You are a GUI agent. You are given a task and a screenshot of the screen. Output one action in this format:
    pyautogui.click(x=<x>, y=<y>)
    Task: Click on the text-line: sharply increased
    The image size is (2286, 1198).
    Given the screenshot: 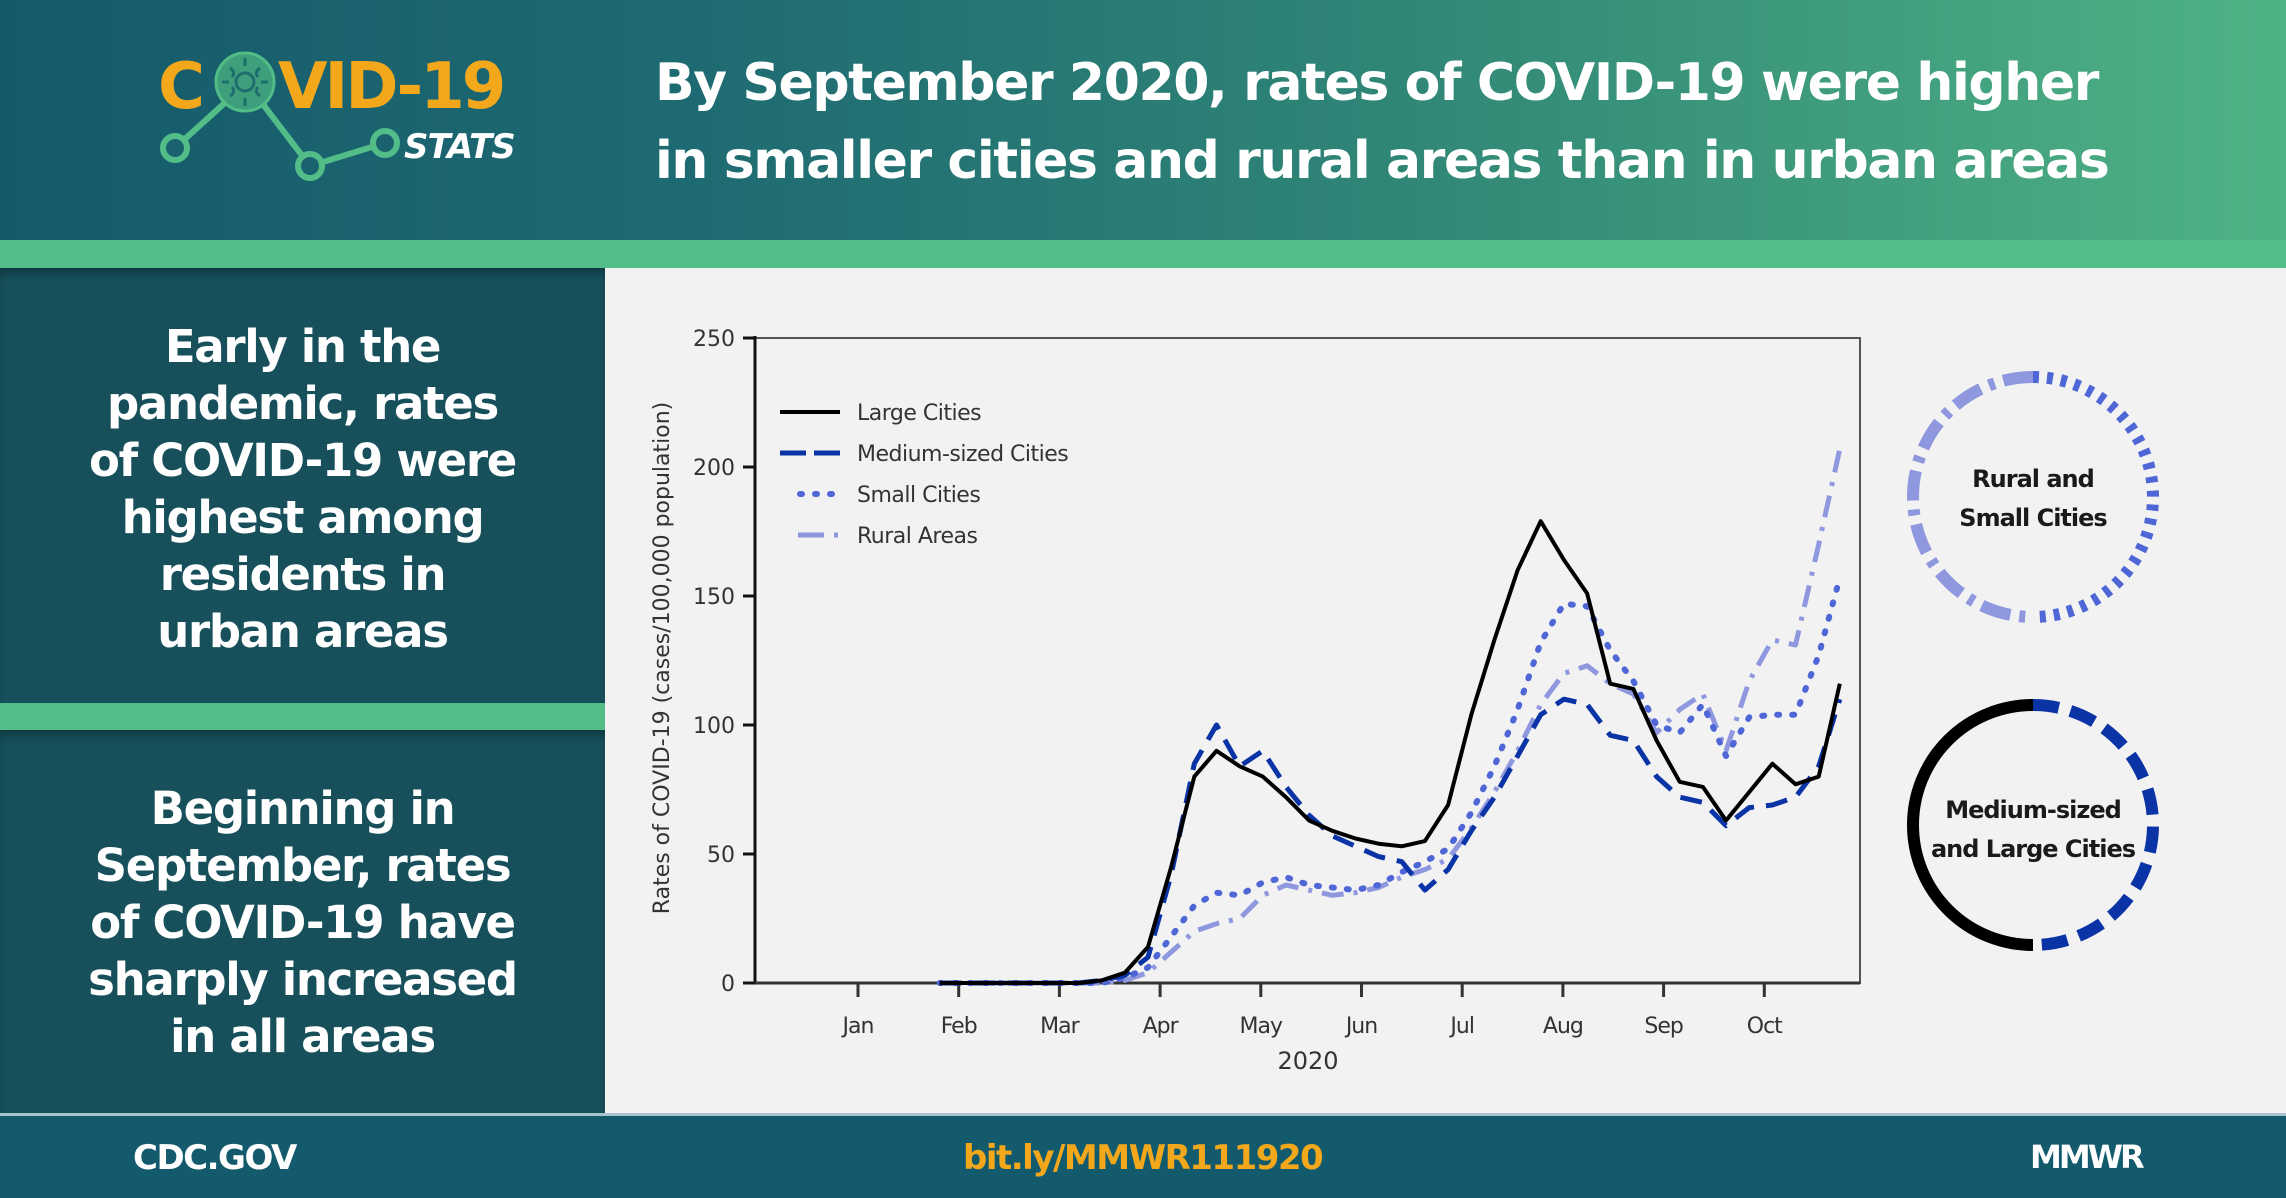 What is the action you would take?
    pyautogui.click(x=303, y=979)
    